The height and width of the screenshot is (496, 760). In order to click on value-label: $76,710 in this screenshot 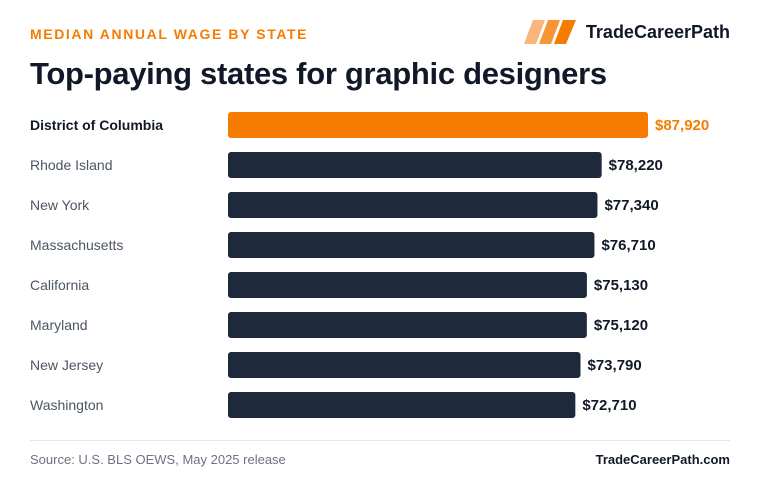, I will do `click(628, 245)`.